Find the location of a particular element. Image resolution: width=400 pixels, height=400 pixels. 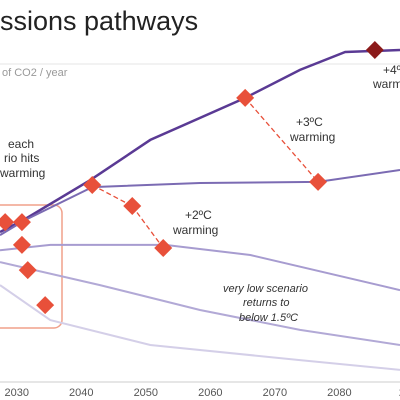

annotation: +3ºC is located at coordinates (309, 122).